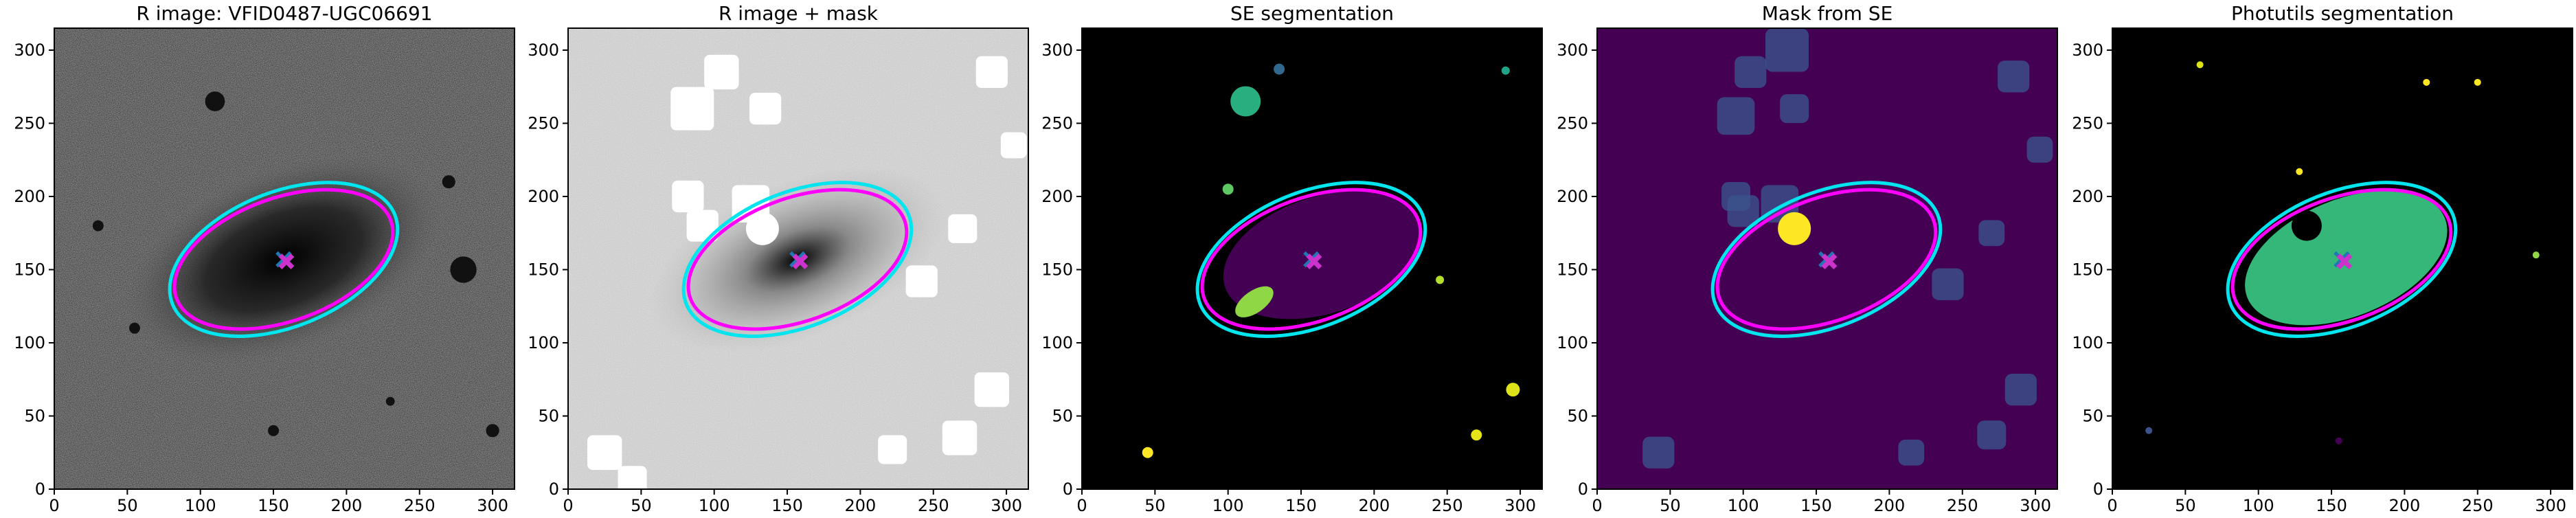 Image resolution: width=2576 pixels, height=518 pixels. Describe the element at coordinates (284, 13) in the screenshot. I see `panel-title: R image: VFID0487-UGC06691` at that location.